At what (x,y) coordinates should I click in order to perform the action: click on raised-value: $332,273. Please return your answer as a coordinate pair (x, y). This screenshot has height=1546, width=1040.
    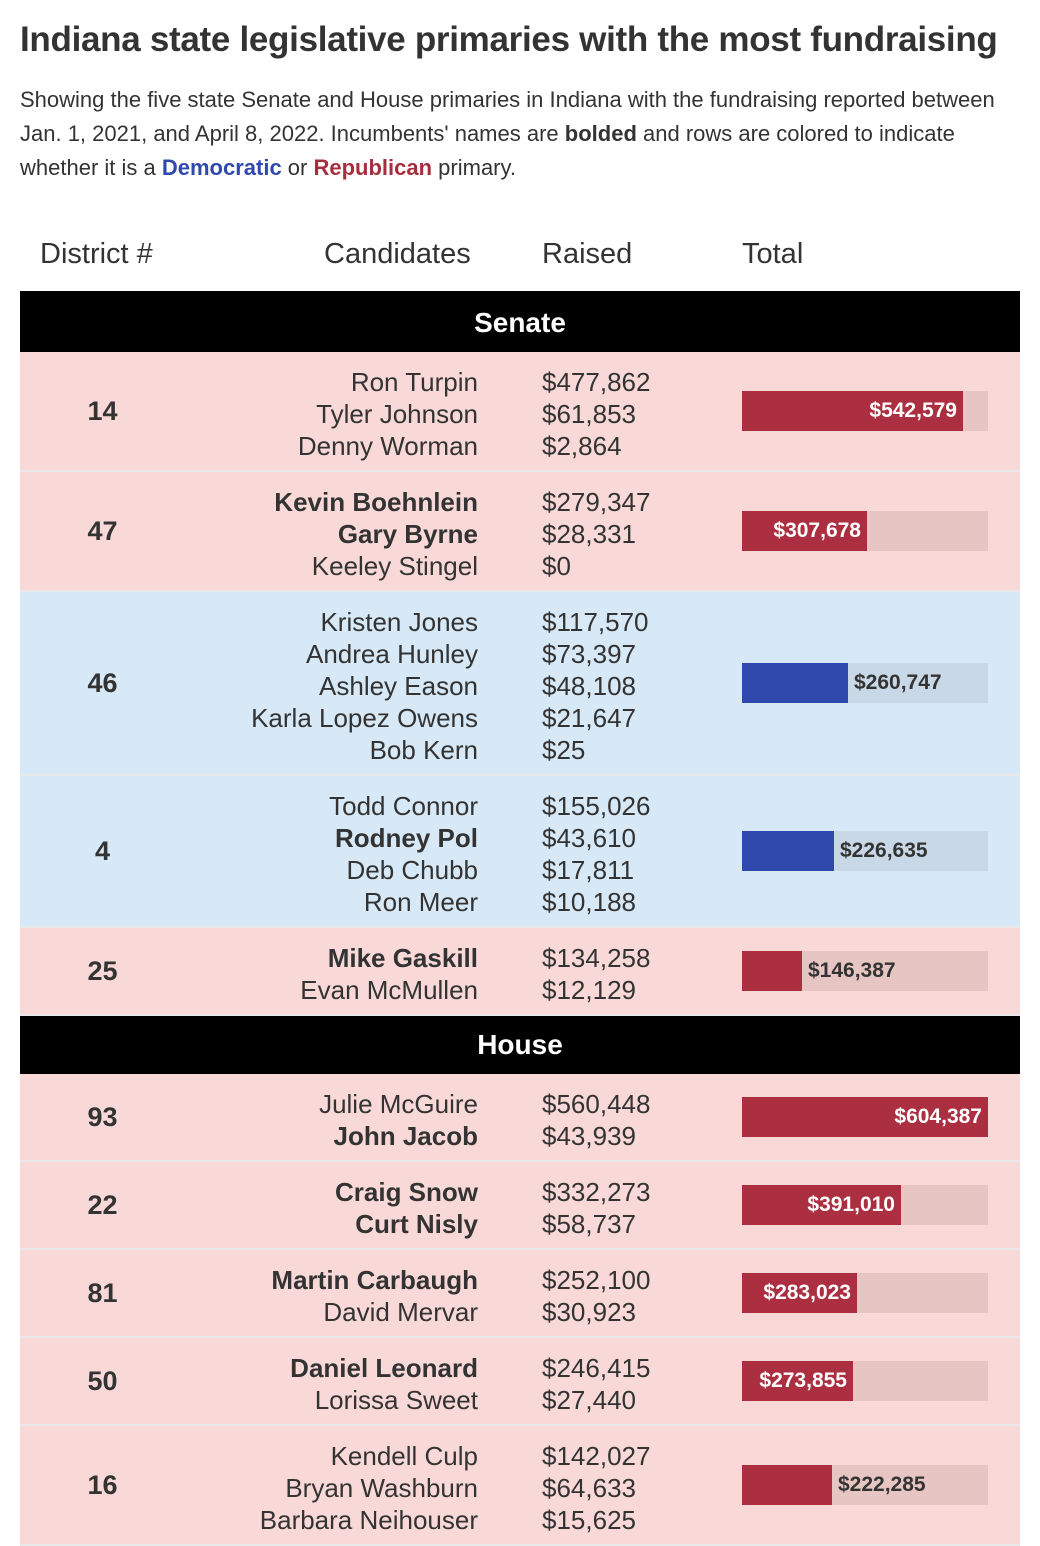
    Looking at the image, I should click on (596, 1192).